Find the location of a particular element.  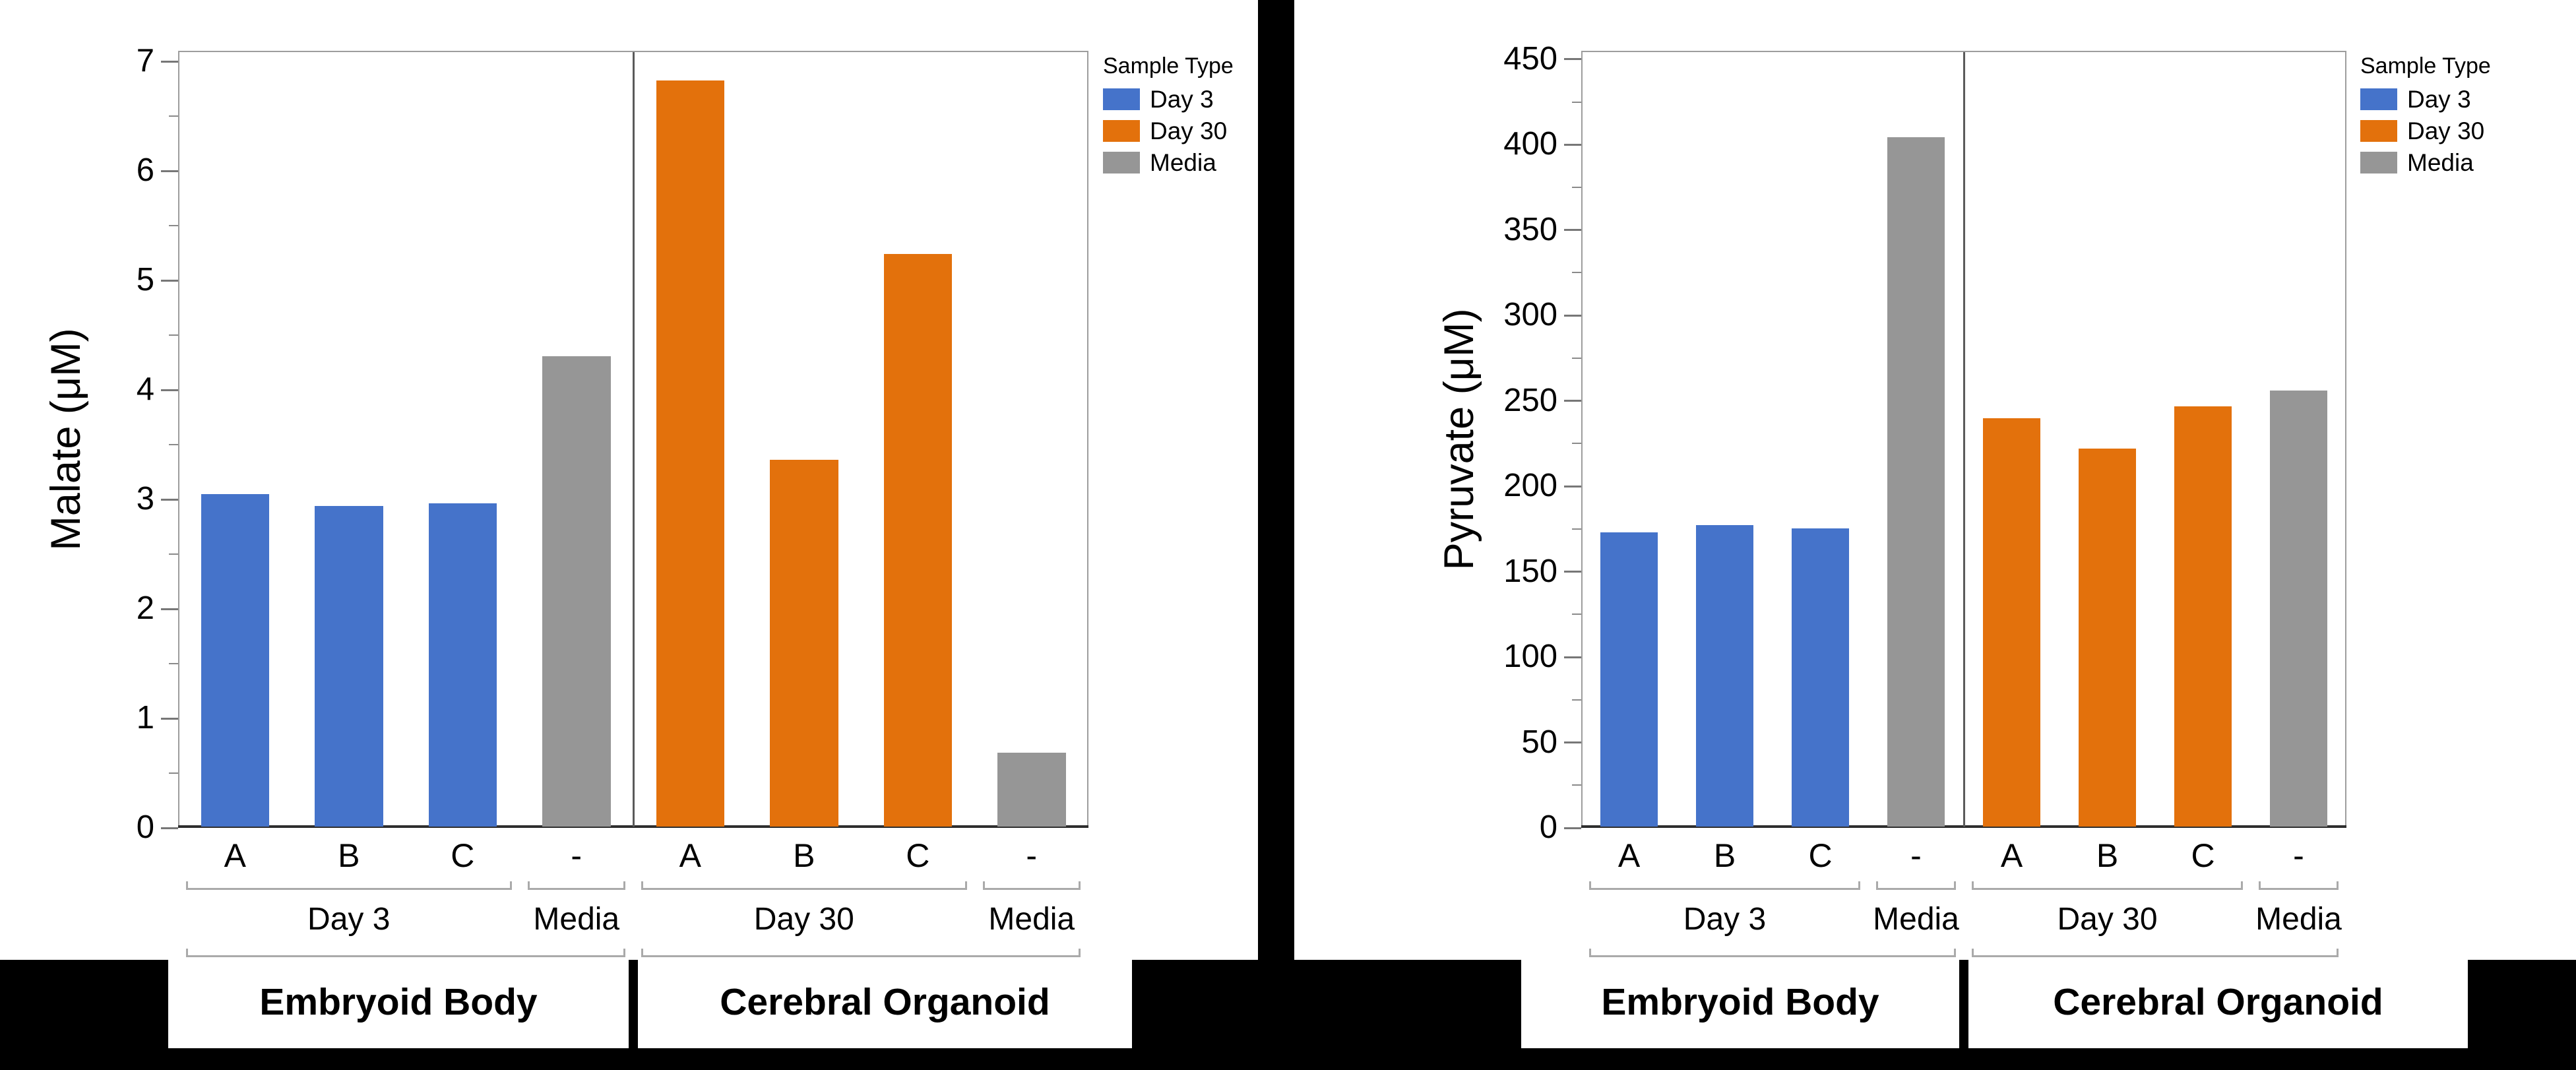

y-tick-label: 5 is located at coordinates (145, 280).